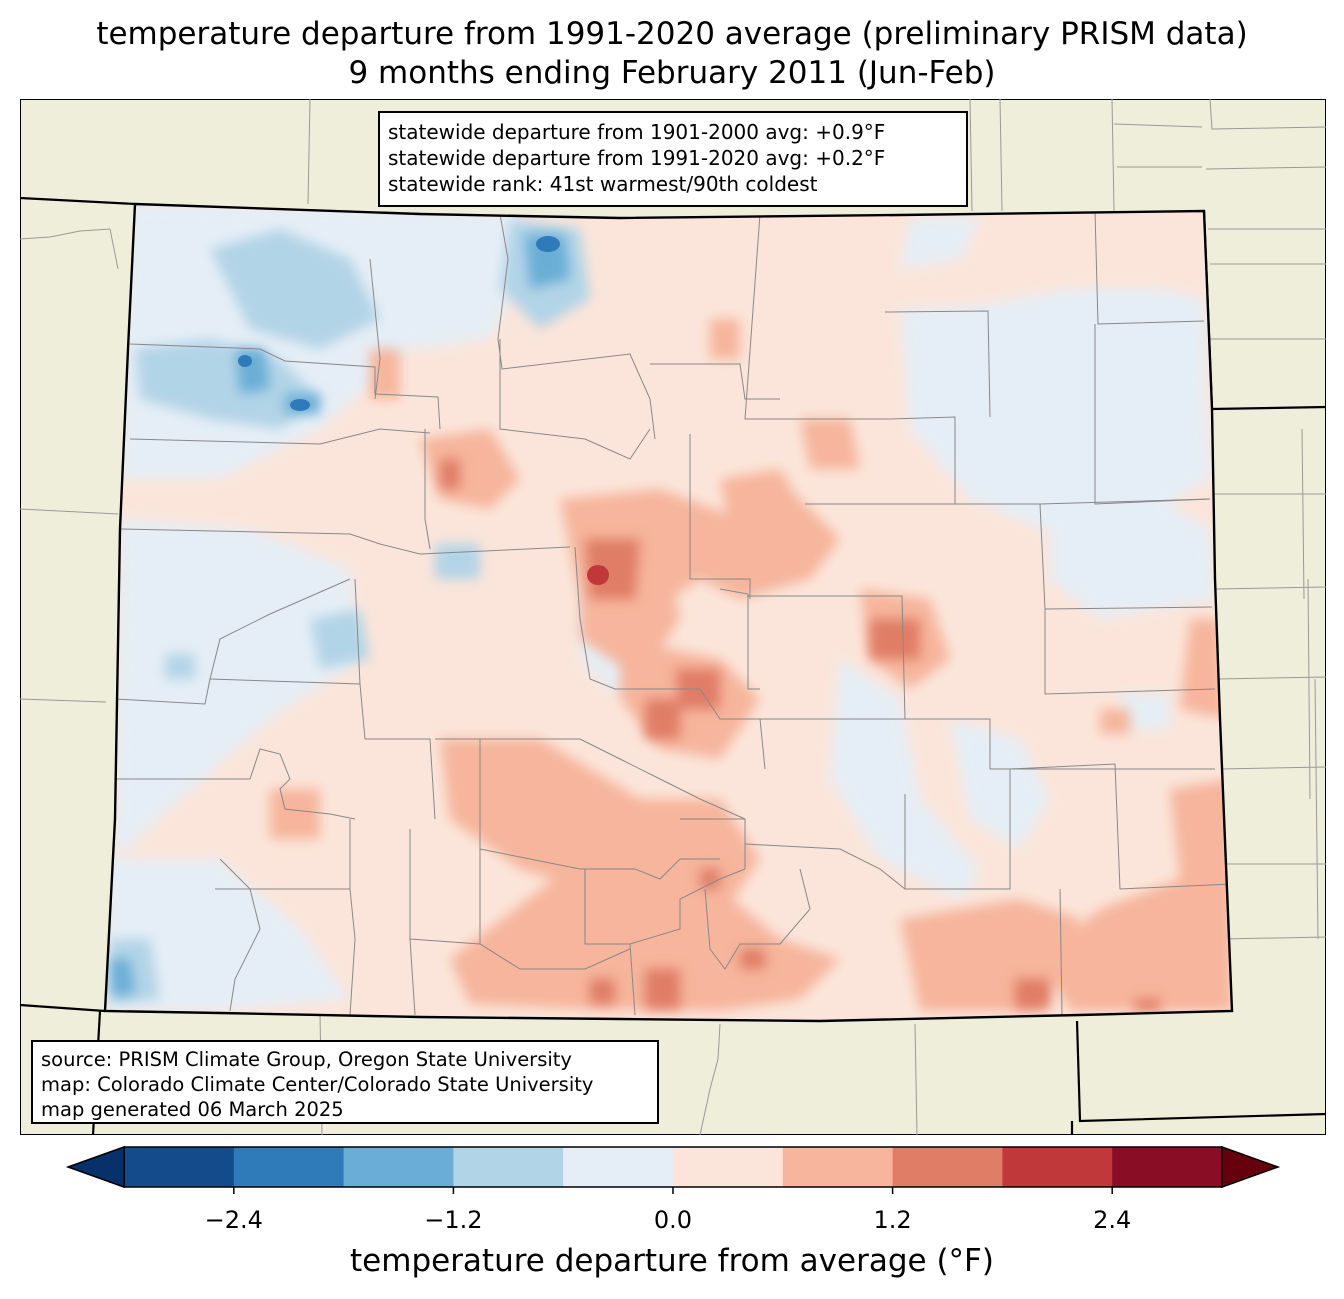 The width and height of the screenshot is (1344, 1299). Describe the element at coordinates (672, 1261) in the screenshot. I see `colorbar-label: temperature departure from average (°F)` at that location.